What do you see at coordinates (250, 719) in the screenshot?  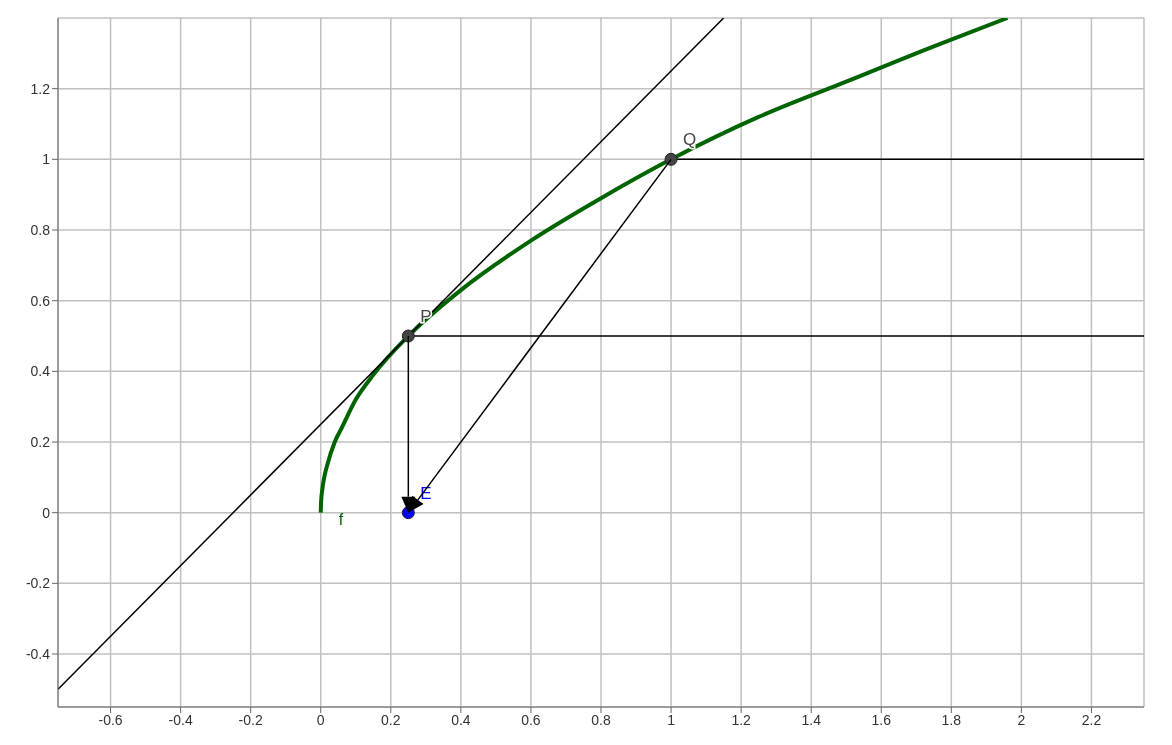 I see `x-tick-label: -0.2` at bounding box center [250, 719].